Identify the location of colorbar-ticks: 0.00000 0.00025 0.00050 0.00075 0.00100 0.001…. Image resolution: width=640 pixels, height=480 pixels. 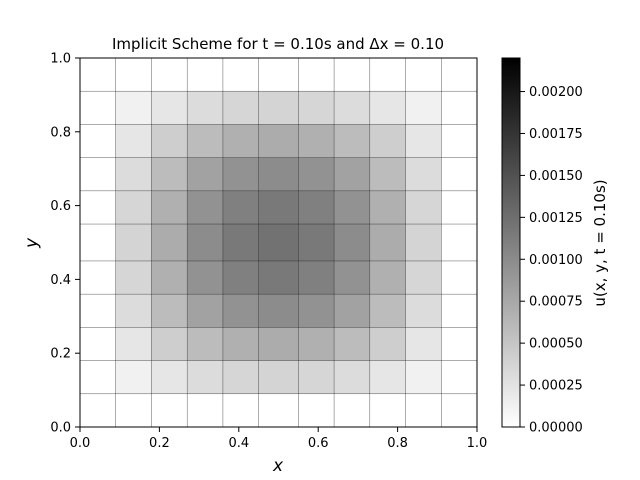
(551, 260).